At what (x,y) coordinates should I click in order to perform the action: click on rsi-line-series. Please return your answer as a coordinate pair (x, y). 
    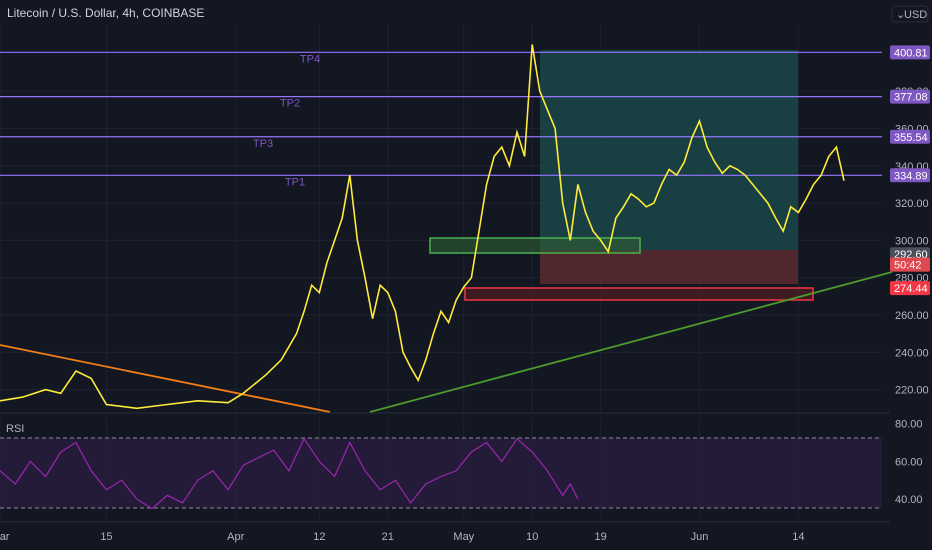
    Looking at the image, I should click on (289, 473).